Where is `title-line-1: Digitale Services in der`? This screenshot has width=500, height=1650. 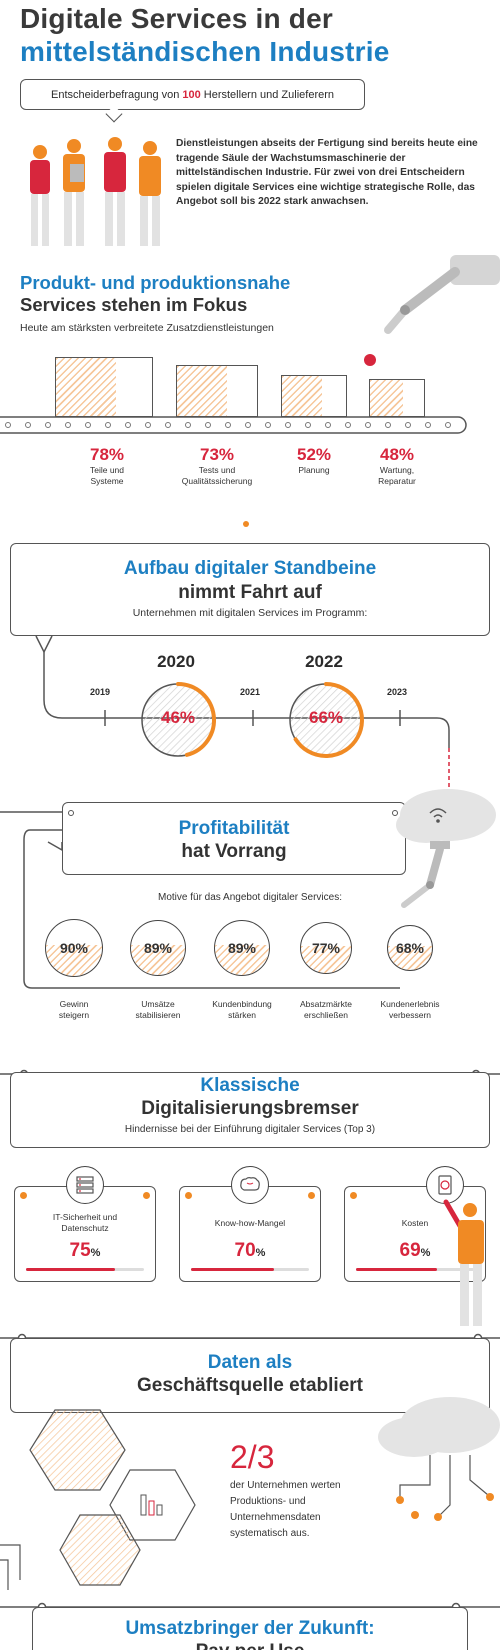
title-line-1: Digitale Services in der is located at coordinates (176, 18).